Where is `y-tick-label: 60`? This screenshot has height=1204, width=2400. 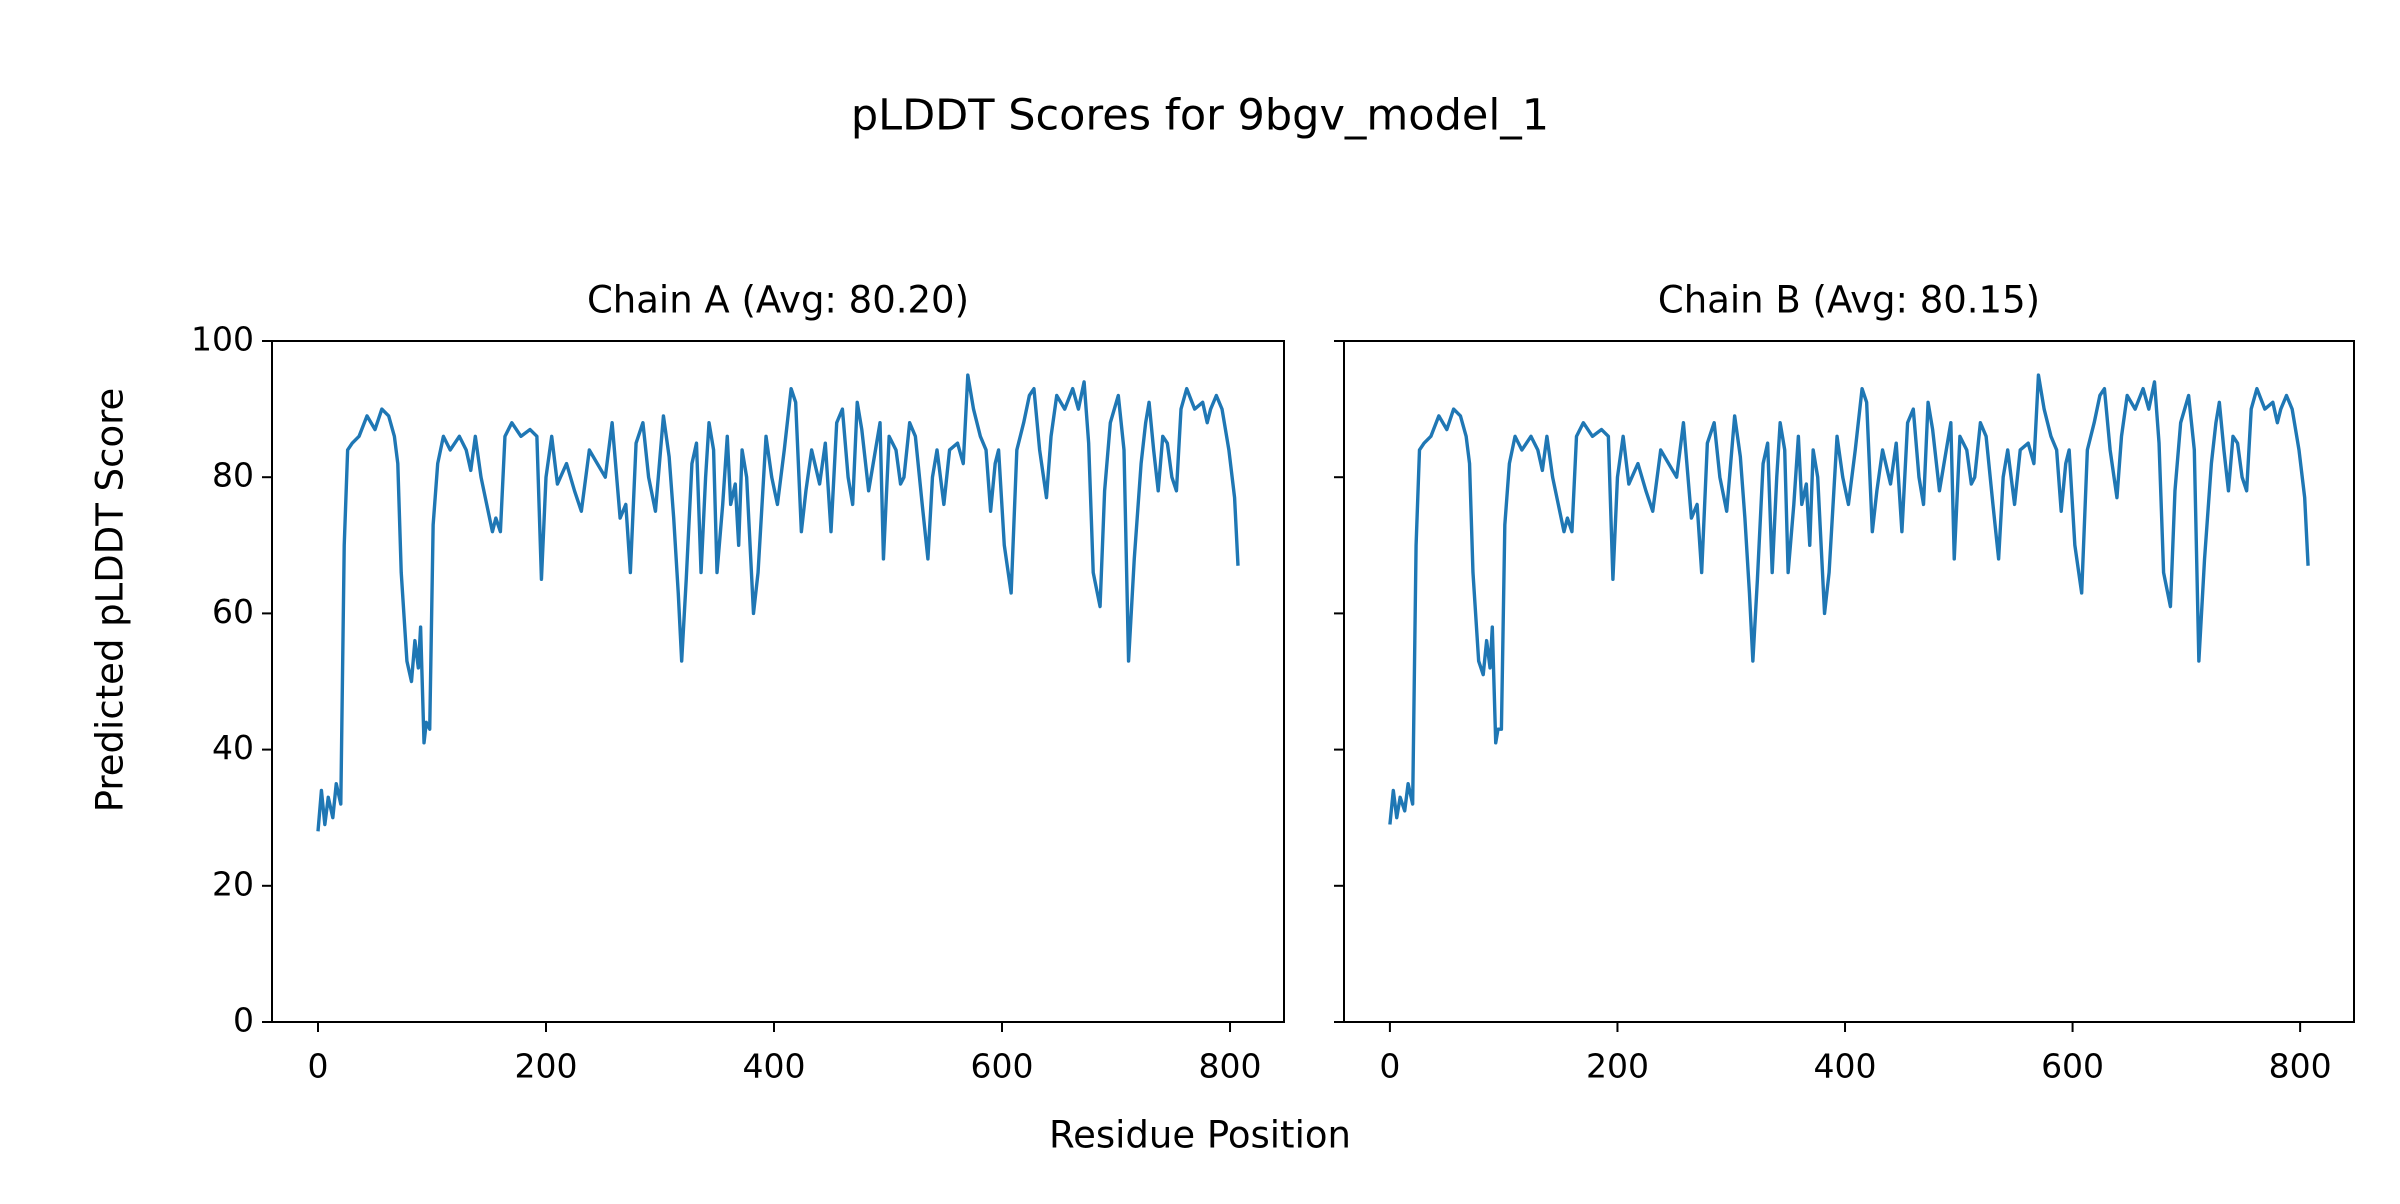
y-tick-label: 60 is located at coordinates (233, 611).